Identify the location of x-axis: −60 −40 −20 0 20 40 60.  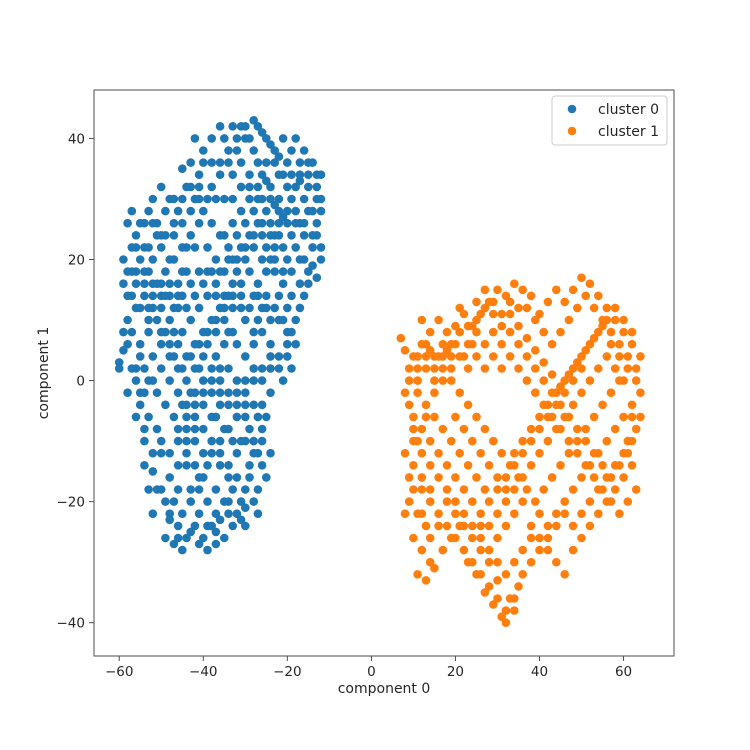
(368, 668).